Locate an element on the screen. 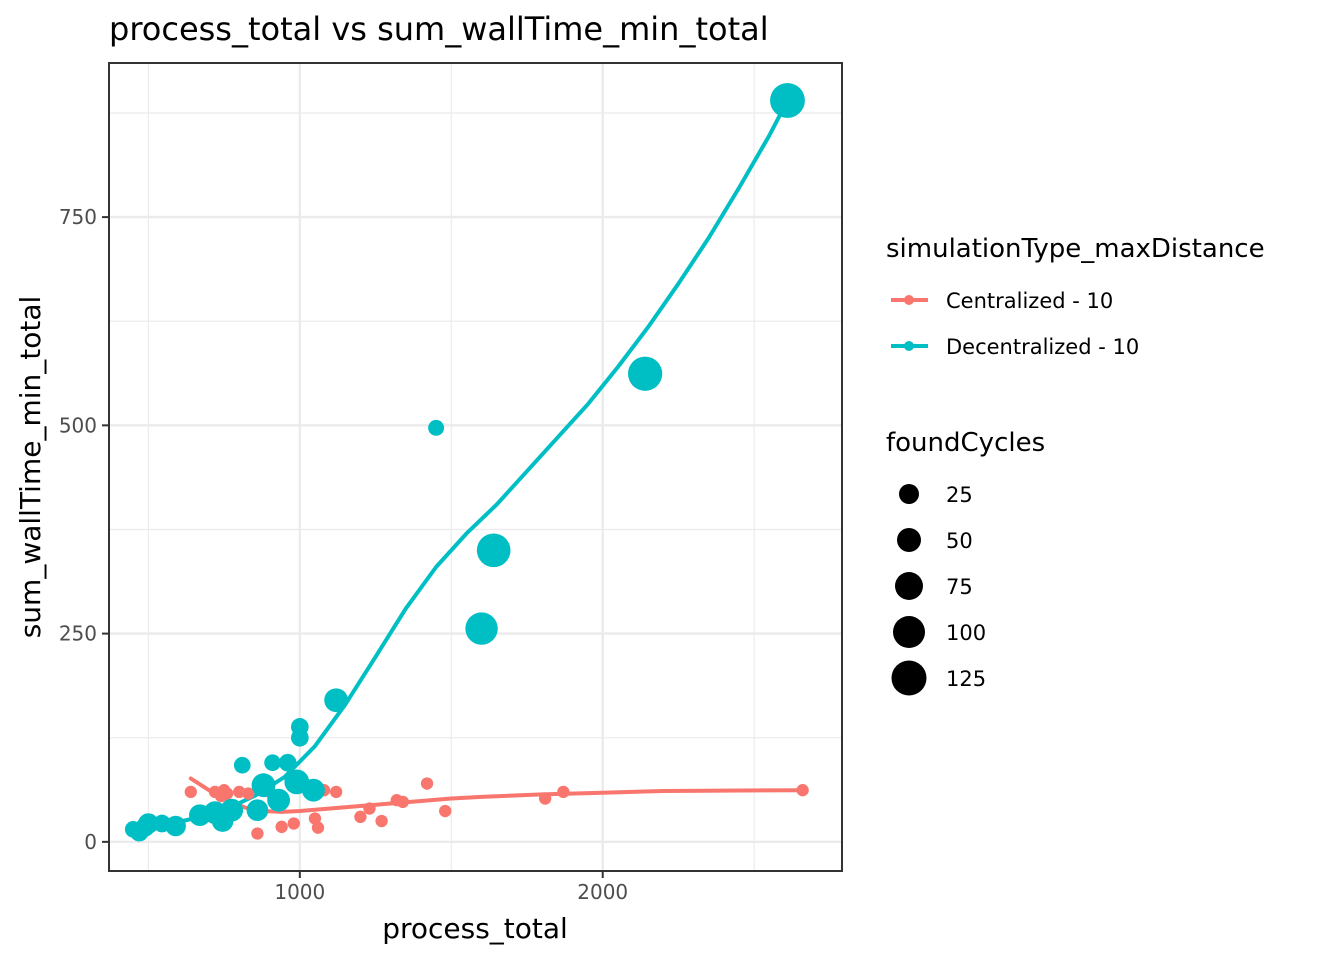  size-legend-label-50: 50 is located at coordinates (959, 541).